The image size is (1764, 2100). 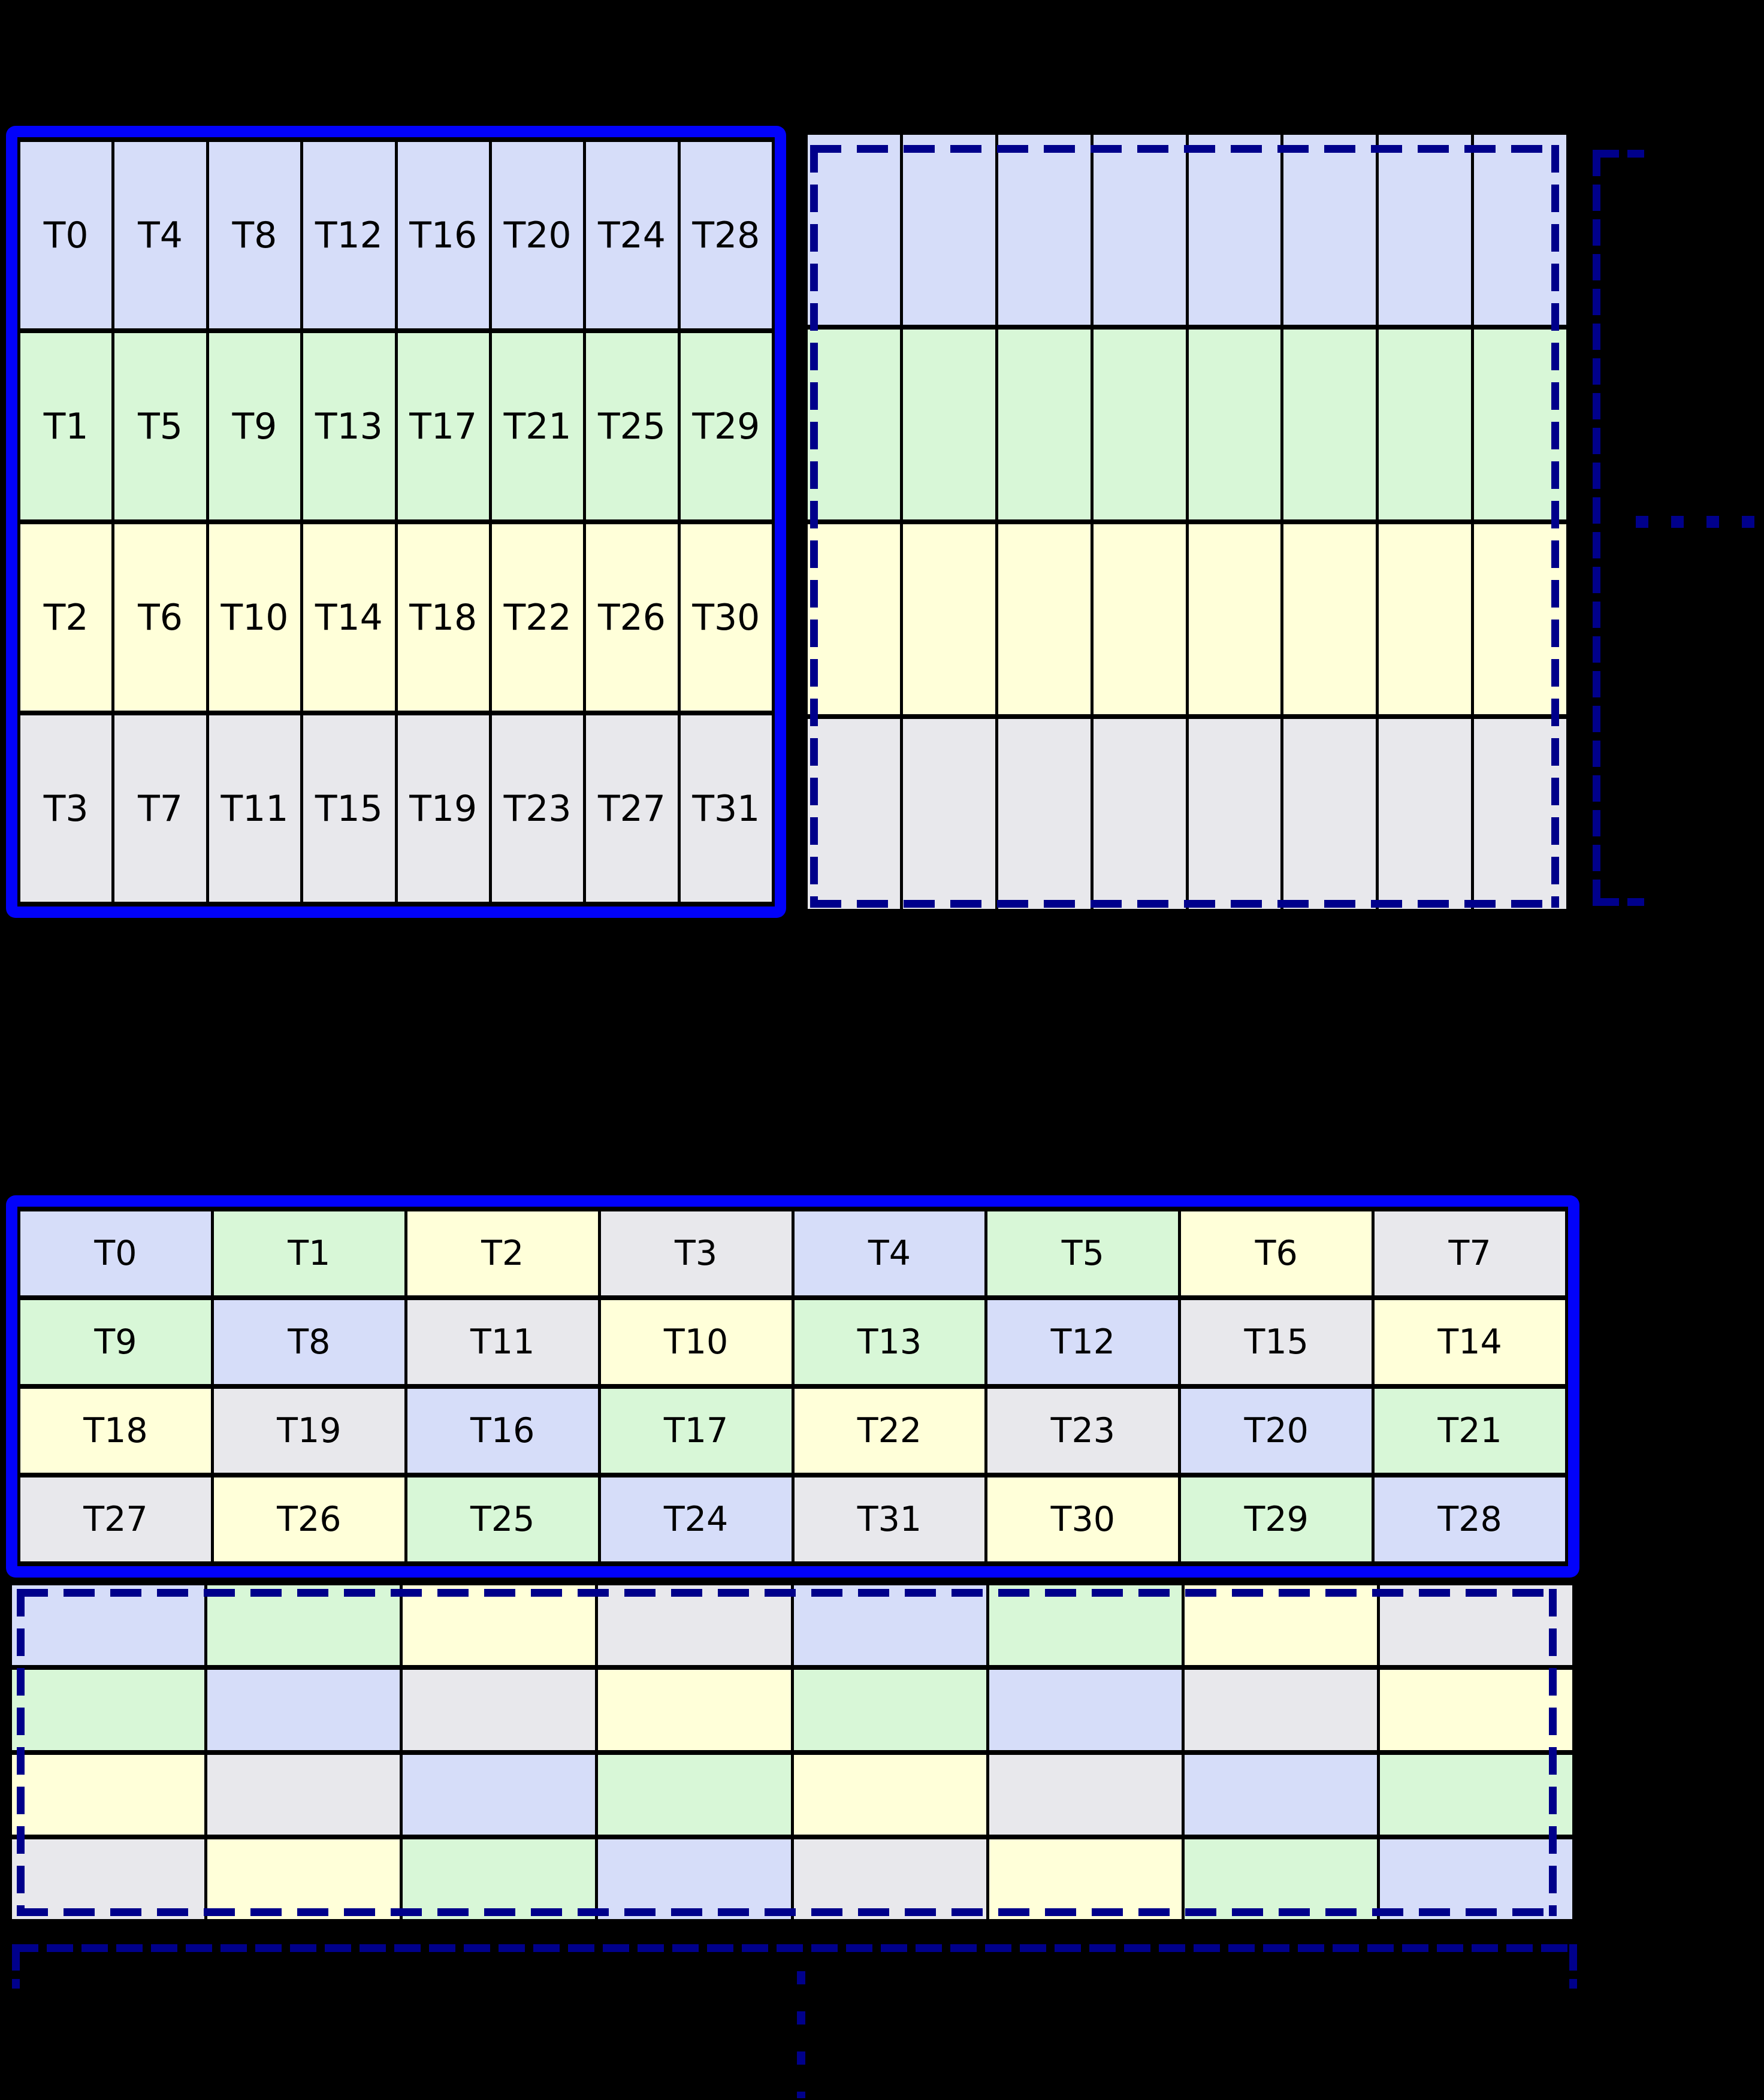 I want to click on repeat-outline-bottom-edge, so click(x=1184, y=904).